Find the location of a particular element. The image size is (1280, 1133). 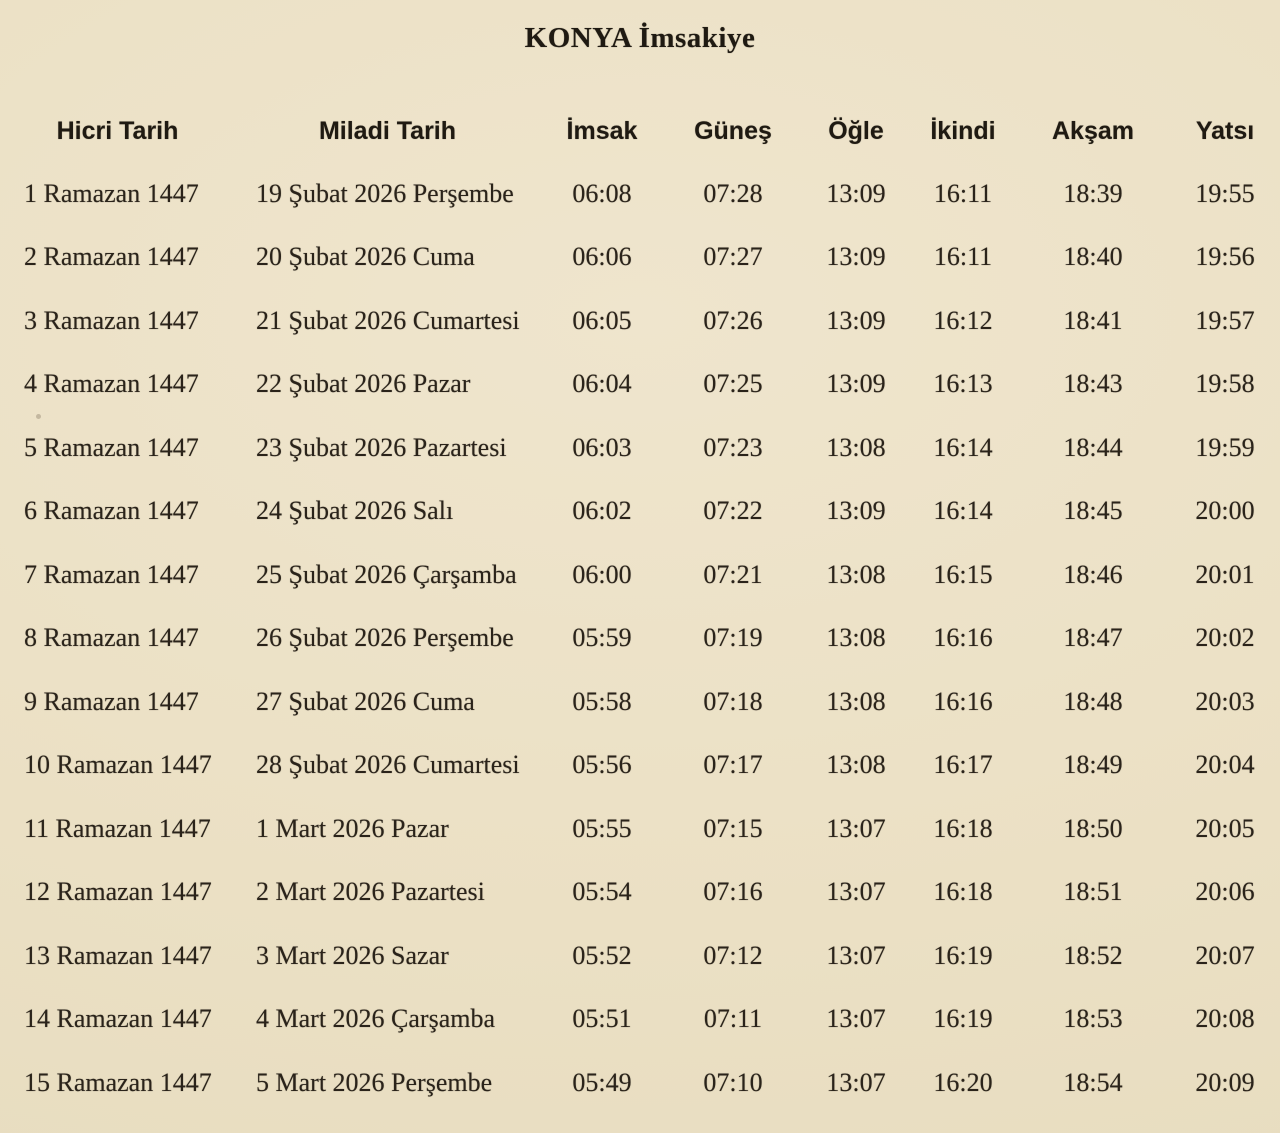

table-cell: 06:02 is located at coordinates (602, 511).